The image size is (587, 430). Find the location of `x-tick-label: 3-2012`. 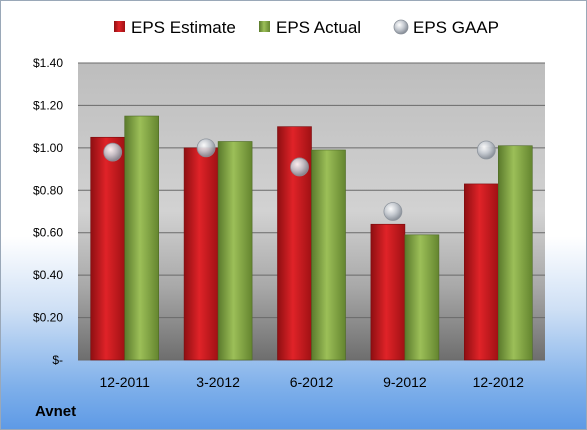

x-tick-label: 3-2012 is located at coordinates (218, 382).